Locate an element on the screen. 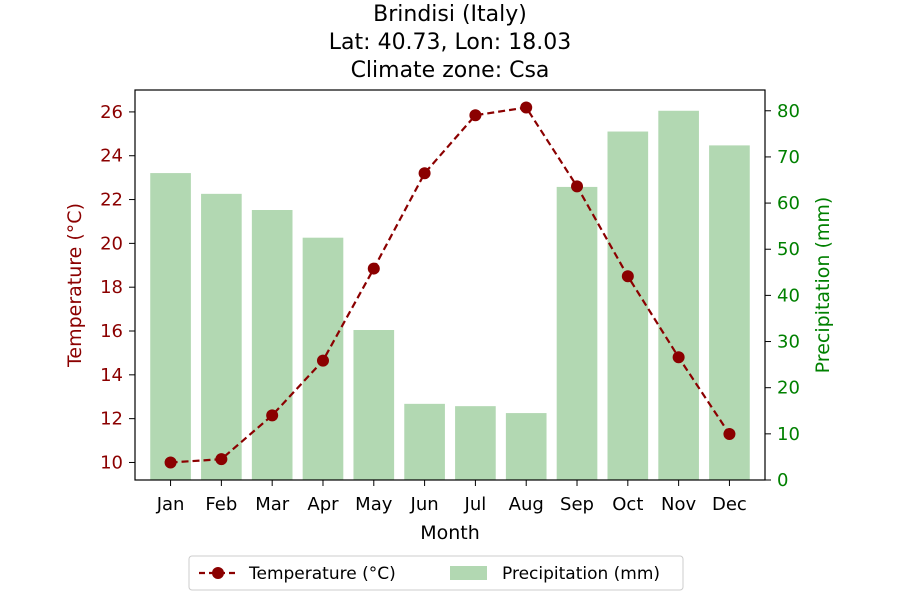 This screenshot has height=600, width=900. left-tick-label: 10 is located at coordinates (111, 462).